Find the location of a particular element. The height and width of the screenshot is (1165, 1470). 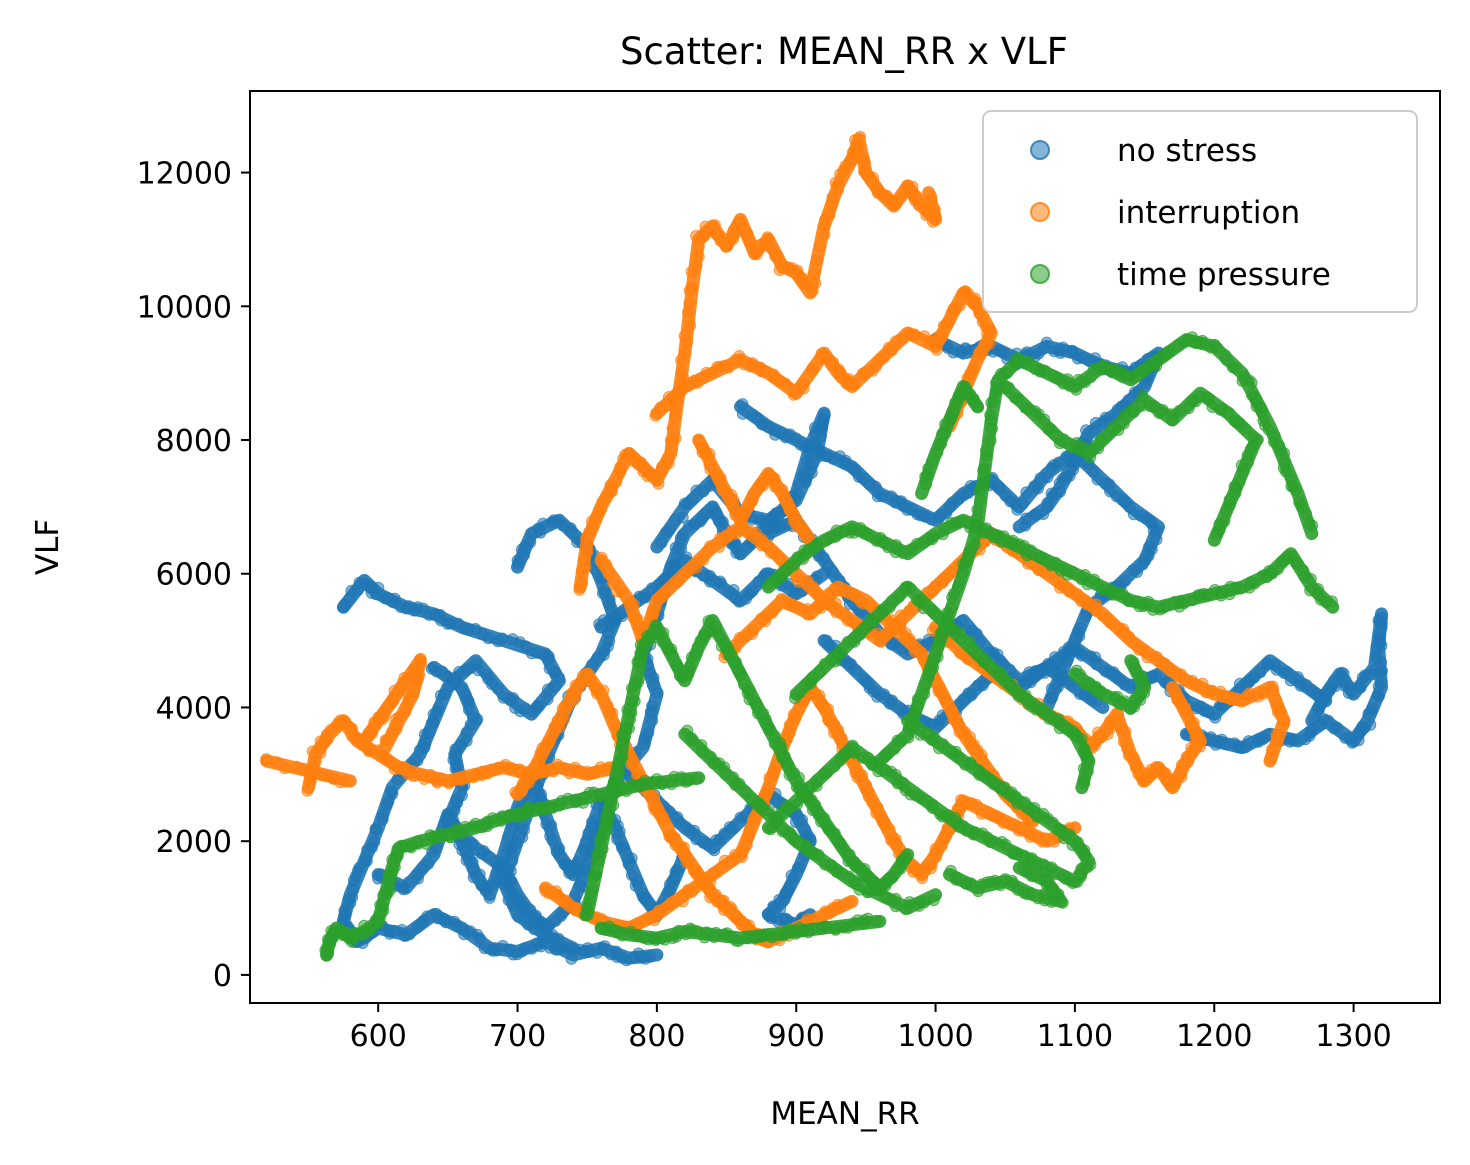

legend-label: time pressure is located at coordinates (1224, 275).